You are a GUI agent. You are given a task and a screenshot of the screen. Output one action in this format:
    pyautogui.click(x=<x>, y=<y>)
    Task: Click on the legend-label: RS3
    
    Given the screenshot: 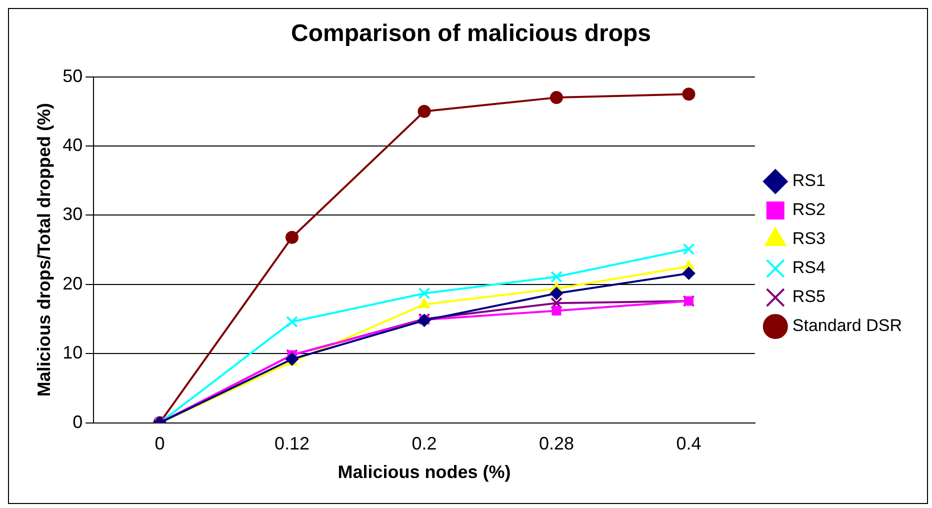 What is the action you would take?
    pyautogui.click(x=809, y=238)
    